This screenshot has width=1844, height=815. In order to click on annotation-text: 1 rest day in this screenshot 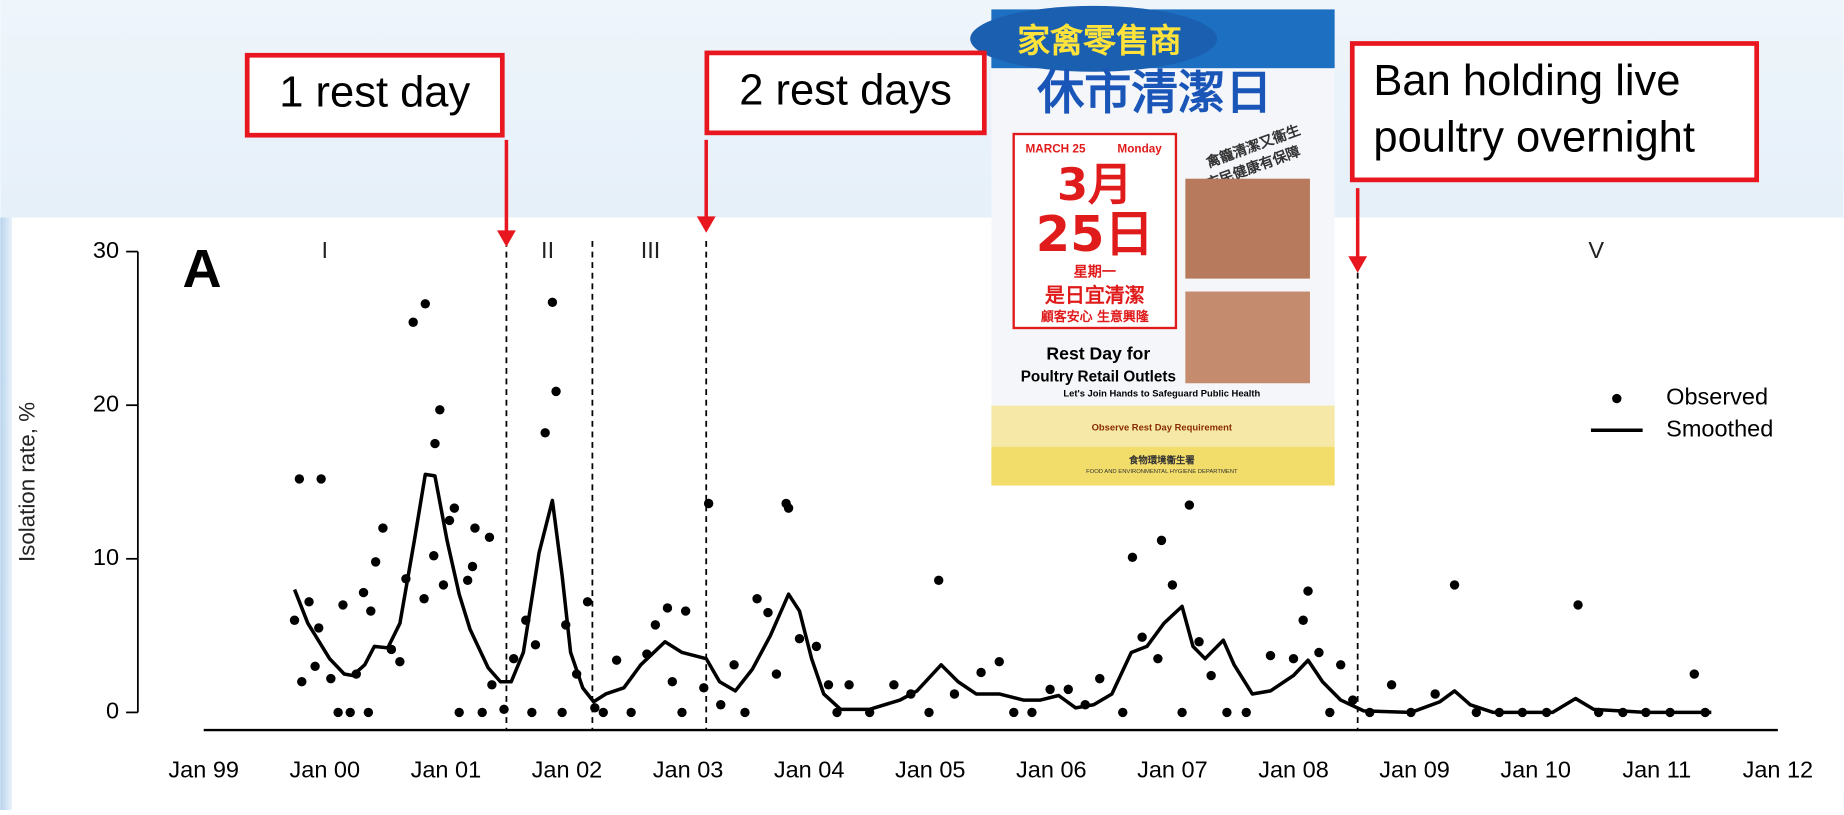, I will do `click(374, 93)`.